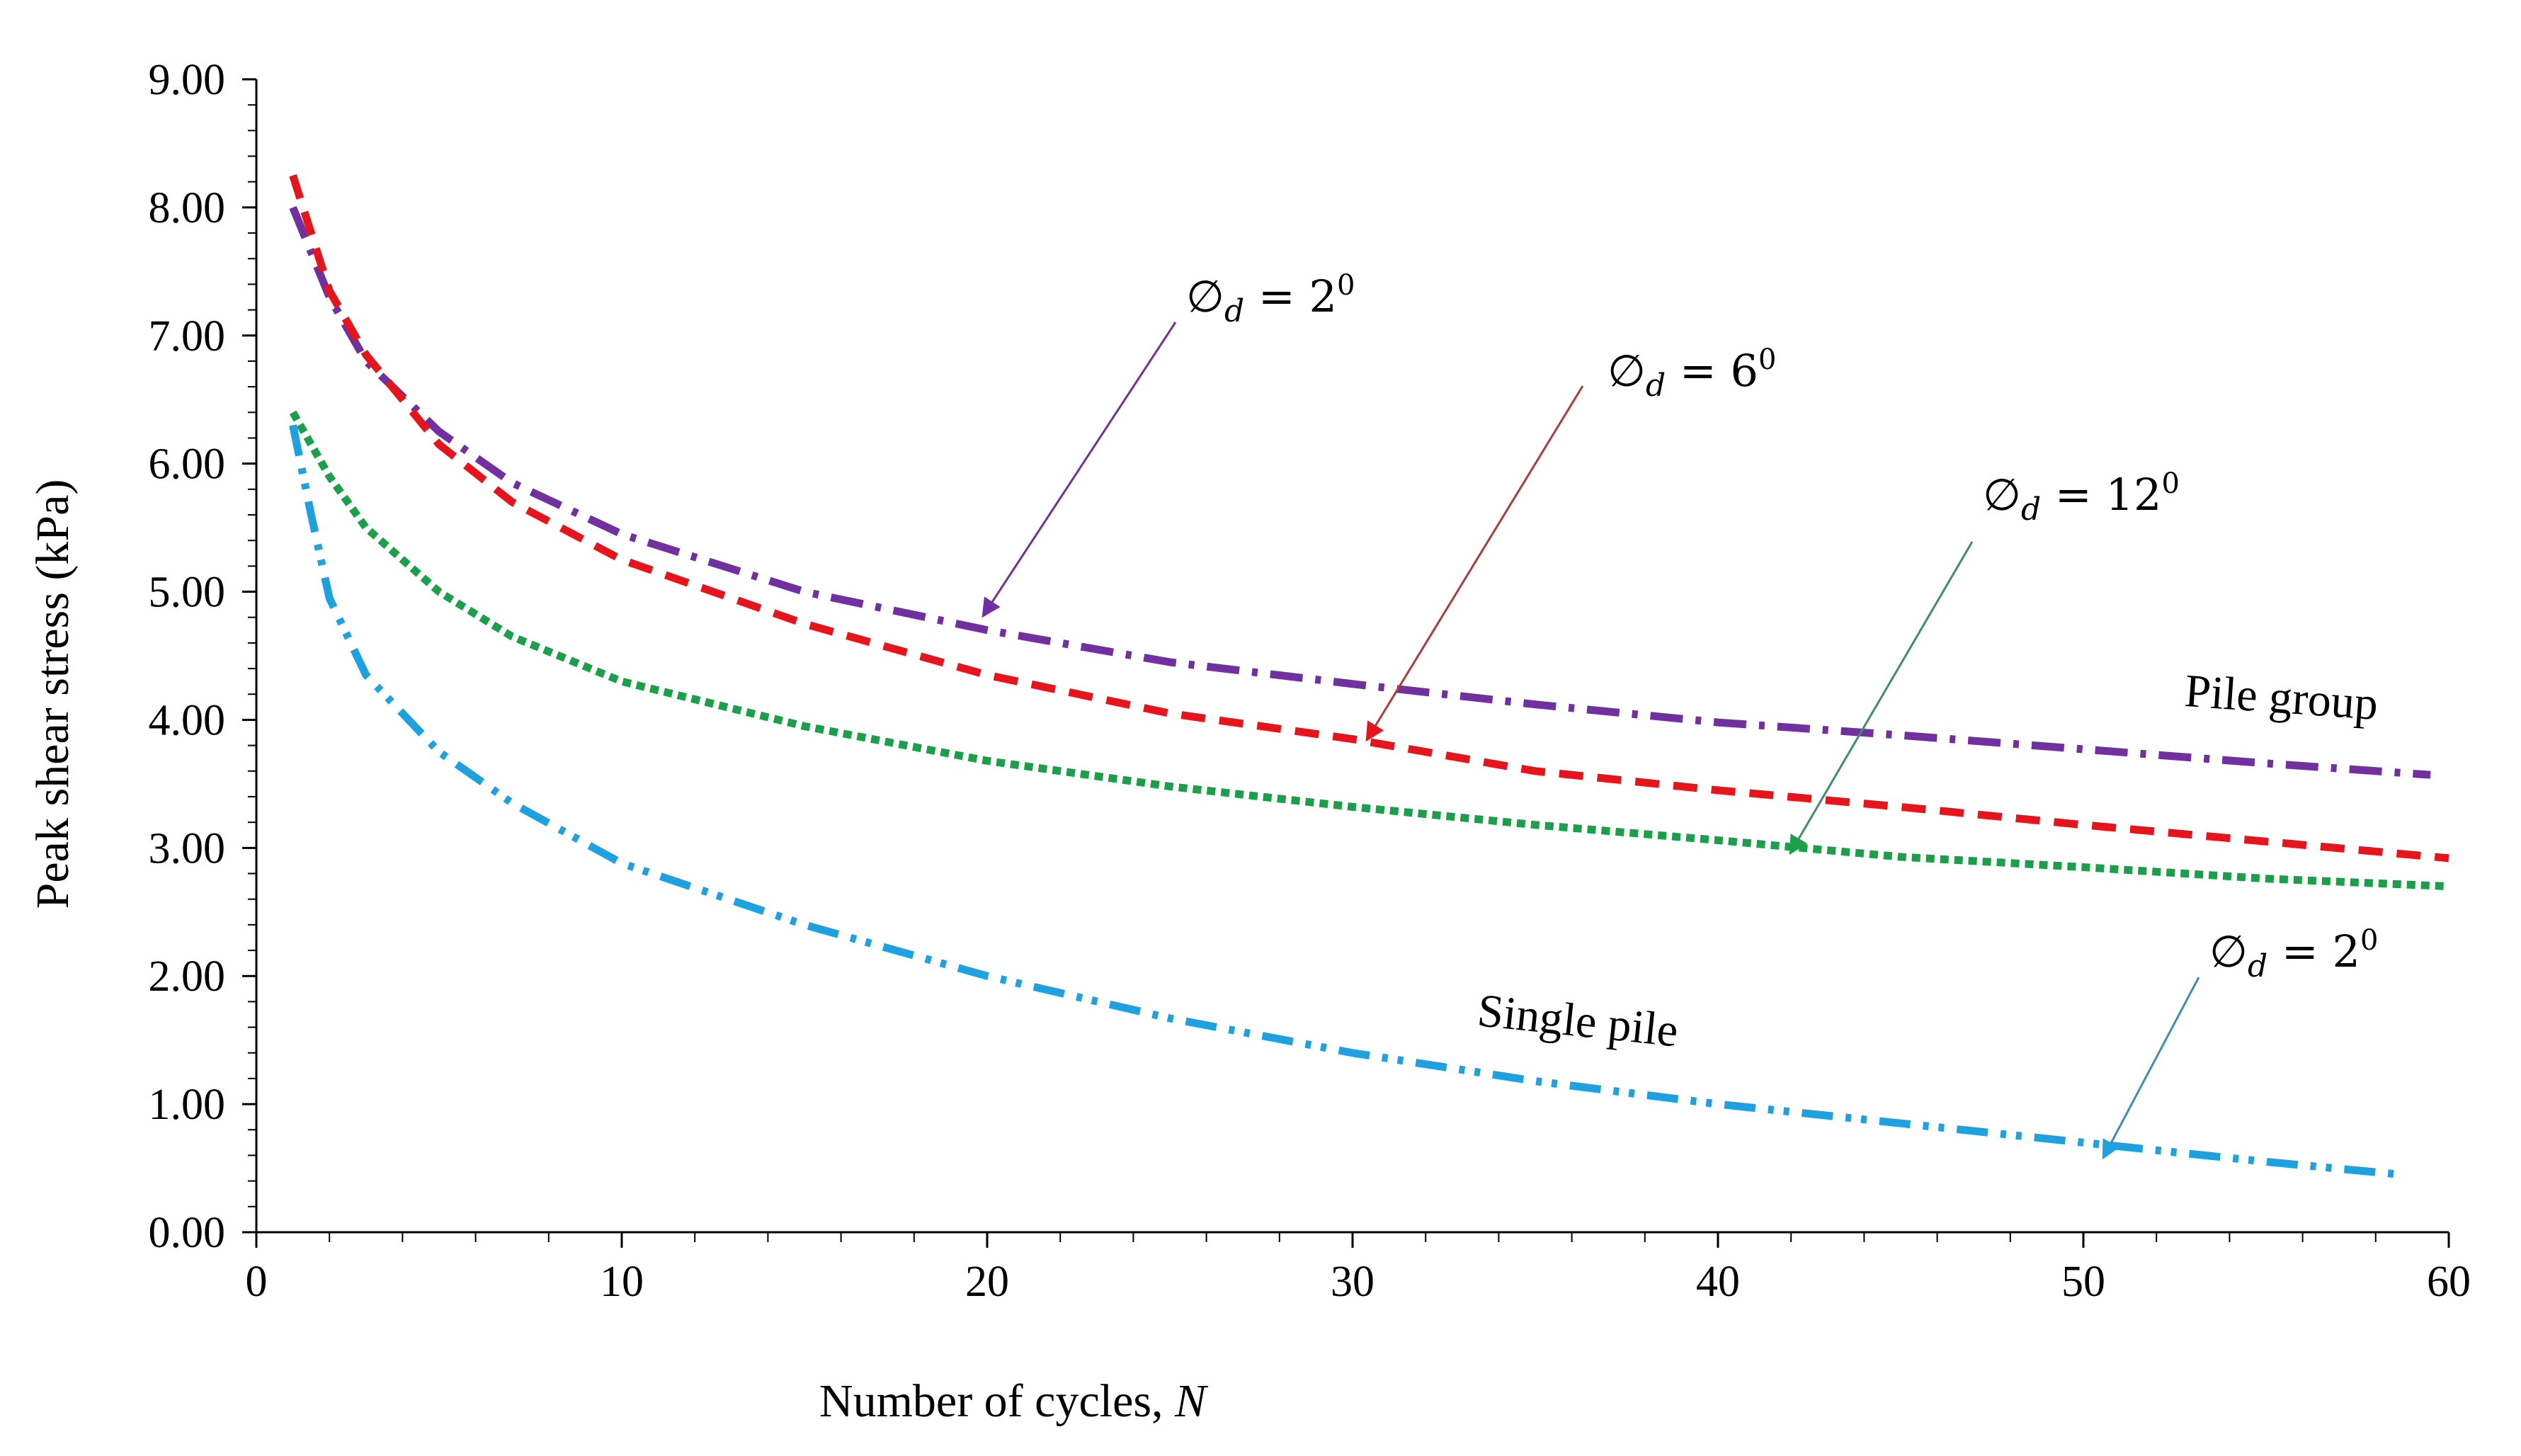 The height and width of the screenshot is (1456, 2521). What do you see at coordinates (987, 1282) in the screenshot?
I see `x-tick-label: 20` at bounding box center [987, 1282].